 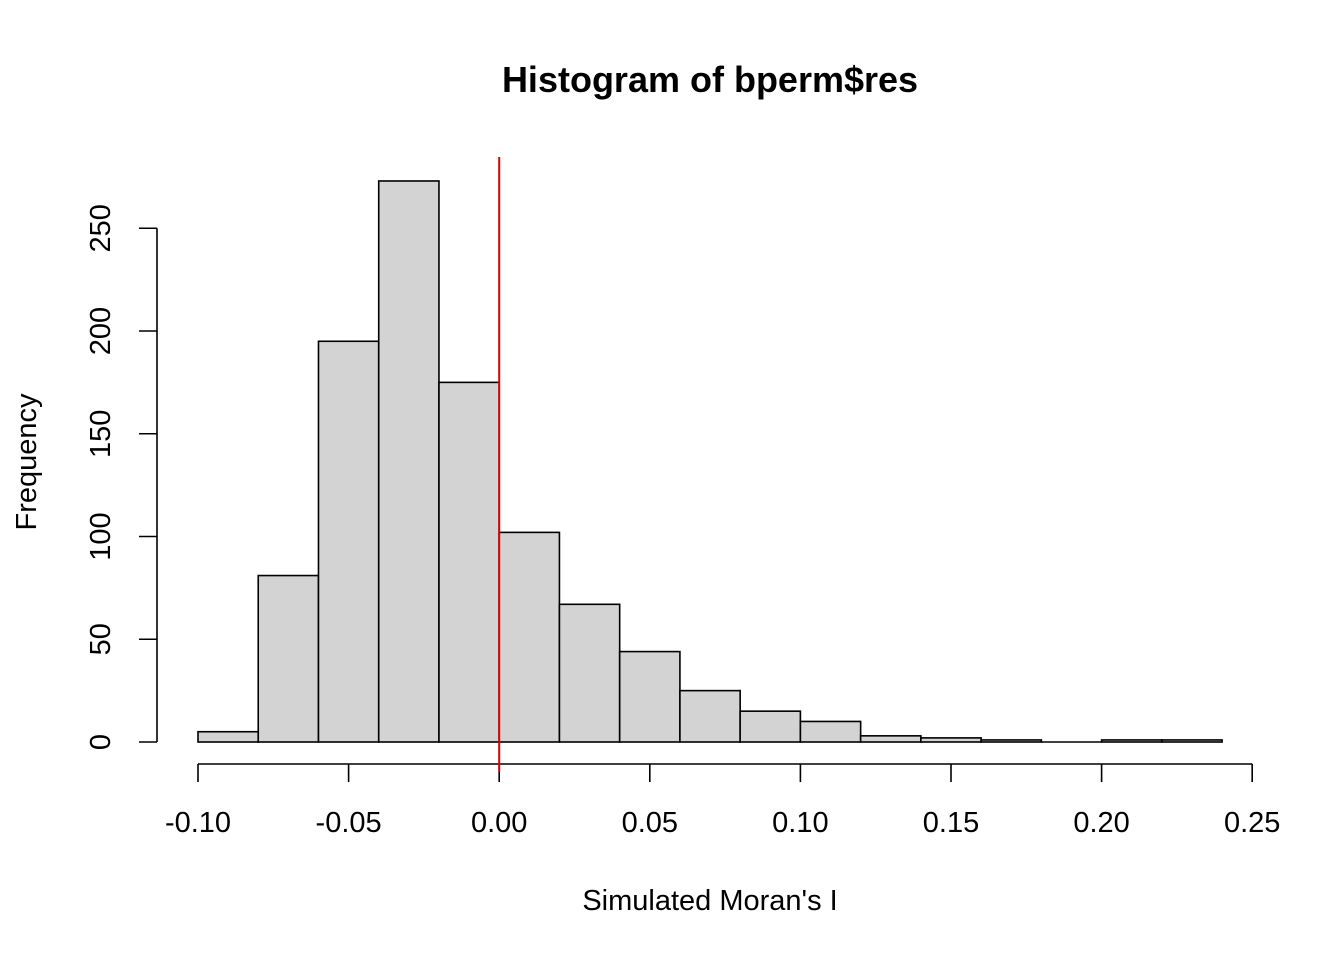 What do you see at coordinates (951, 823) in the screenshot?
I see `x-tick-label: 0.15` at bounding box center [951, 823].